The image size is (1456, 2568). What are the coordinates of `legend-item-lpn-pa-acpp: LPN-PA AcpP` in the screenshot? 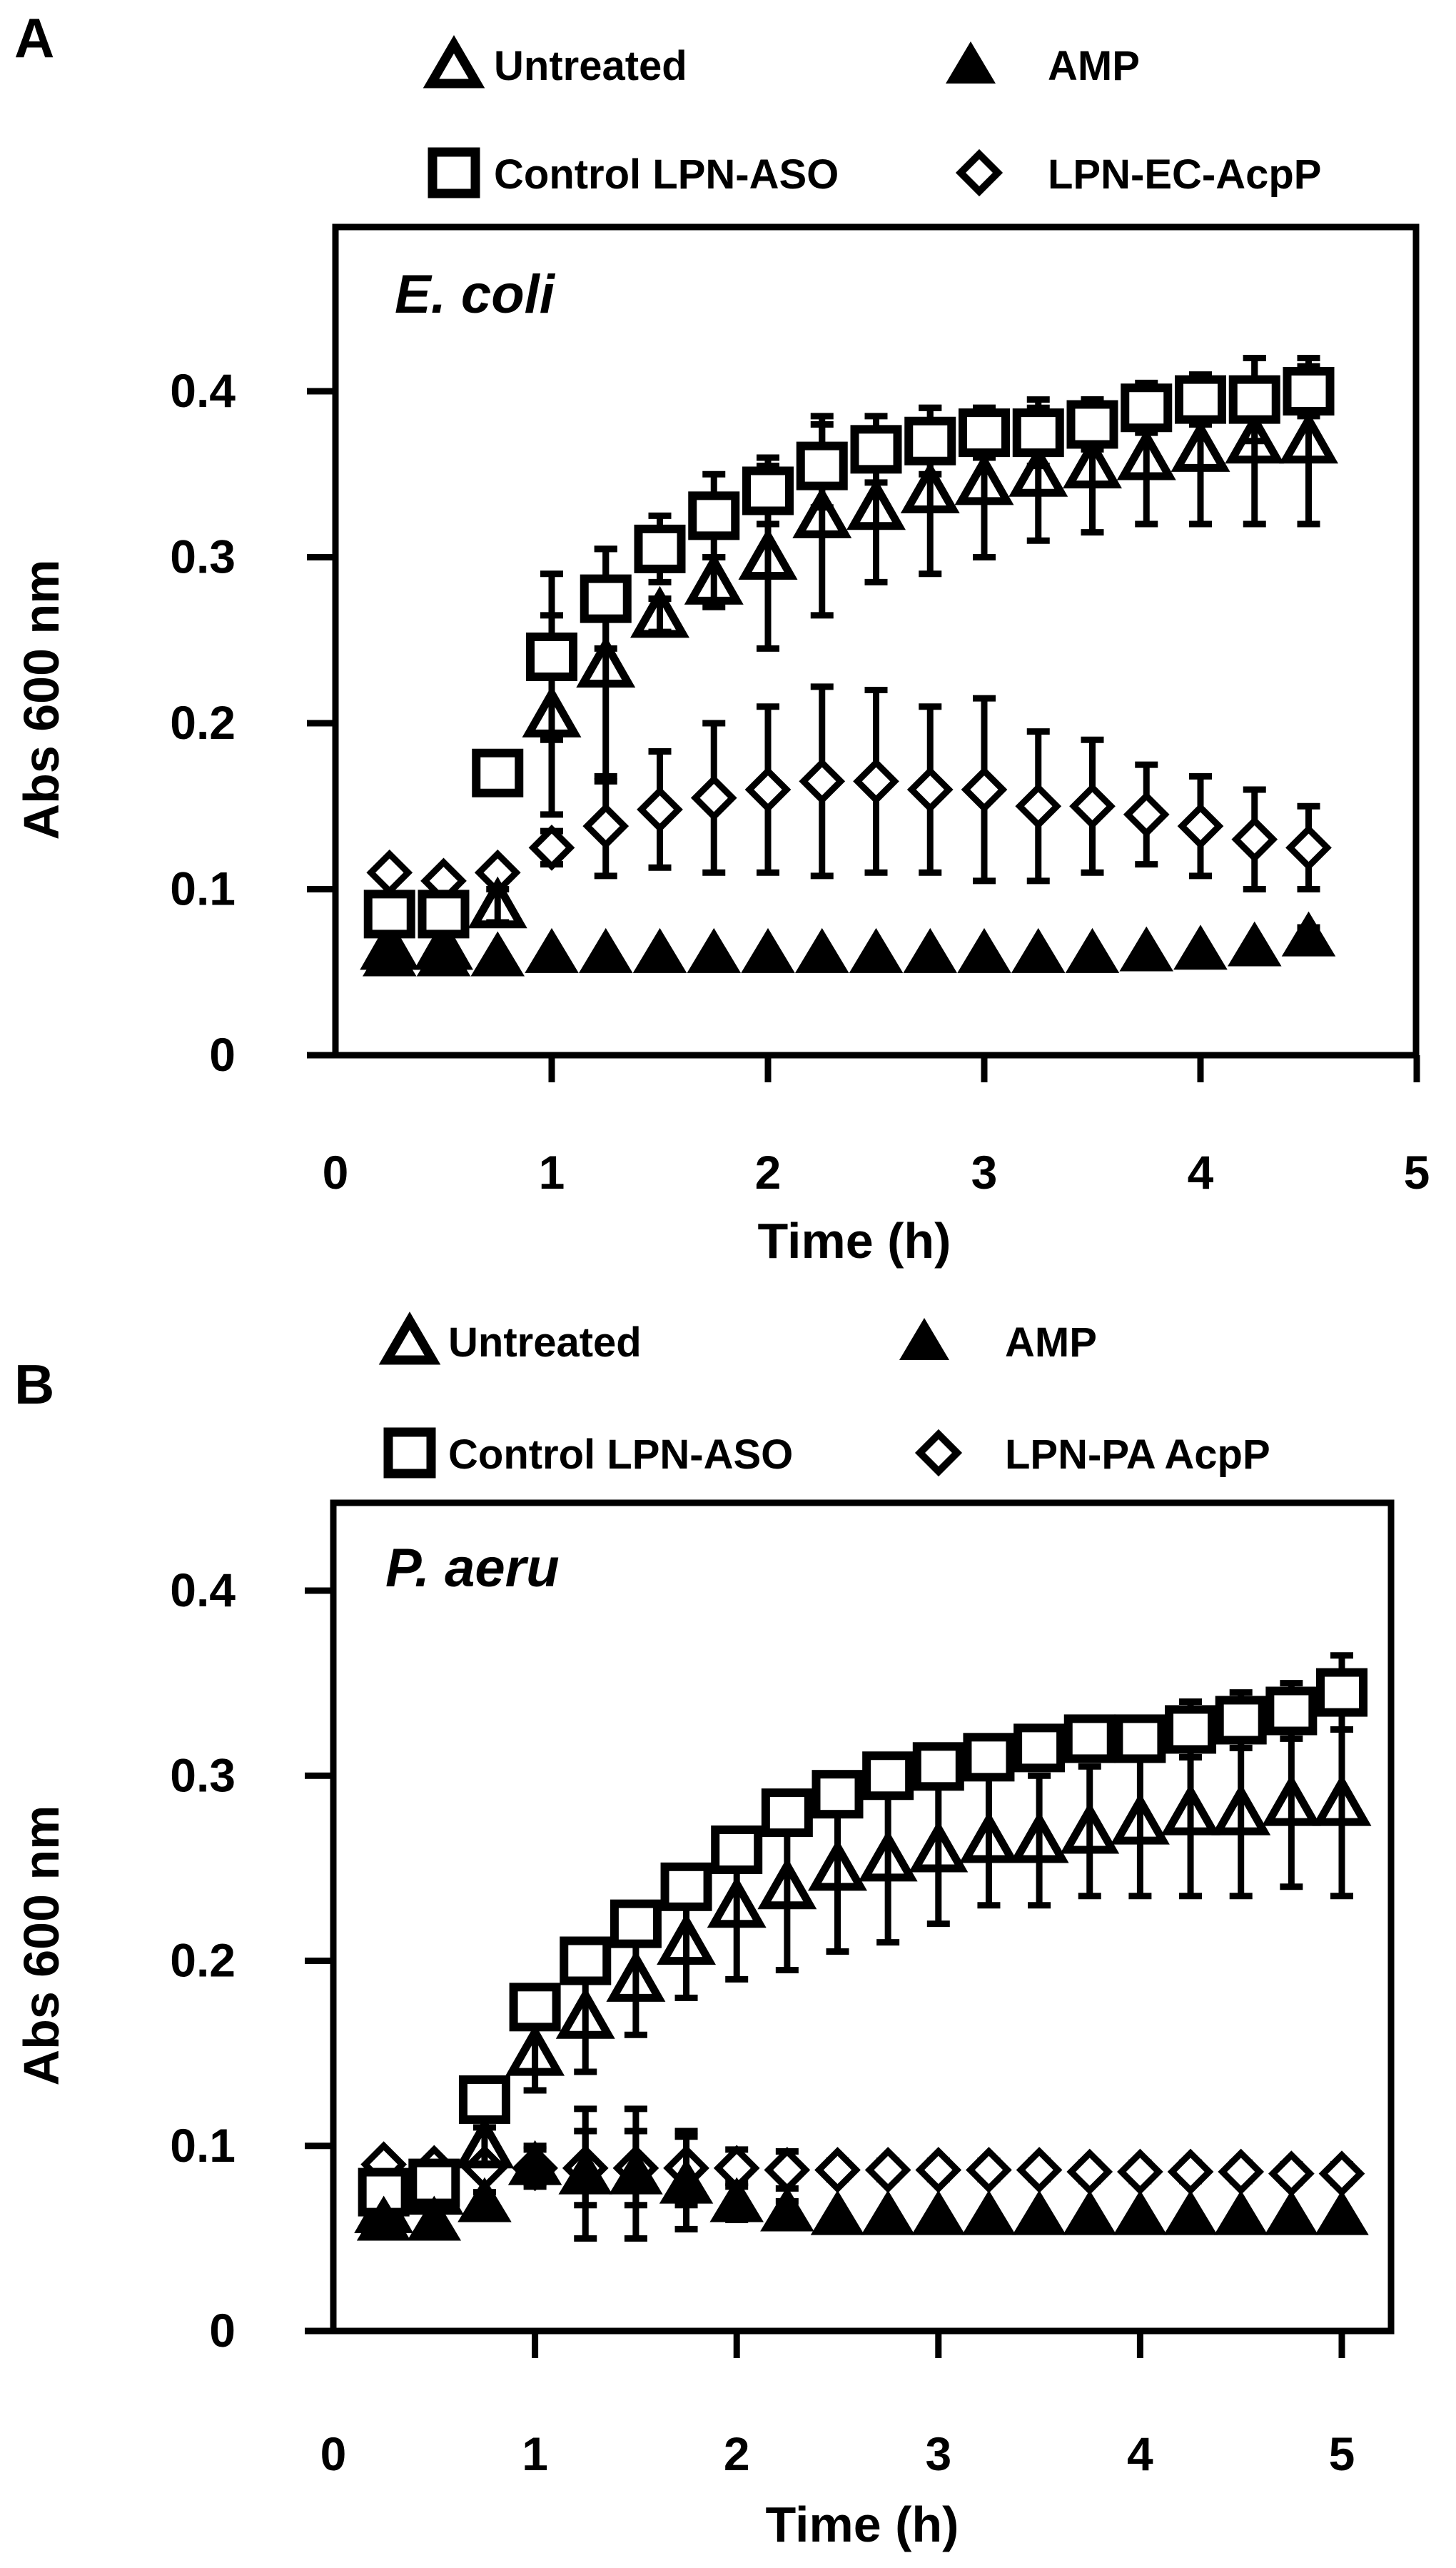 It's located at (1092, 1453).